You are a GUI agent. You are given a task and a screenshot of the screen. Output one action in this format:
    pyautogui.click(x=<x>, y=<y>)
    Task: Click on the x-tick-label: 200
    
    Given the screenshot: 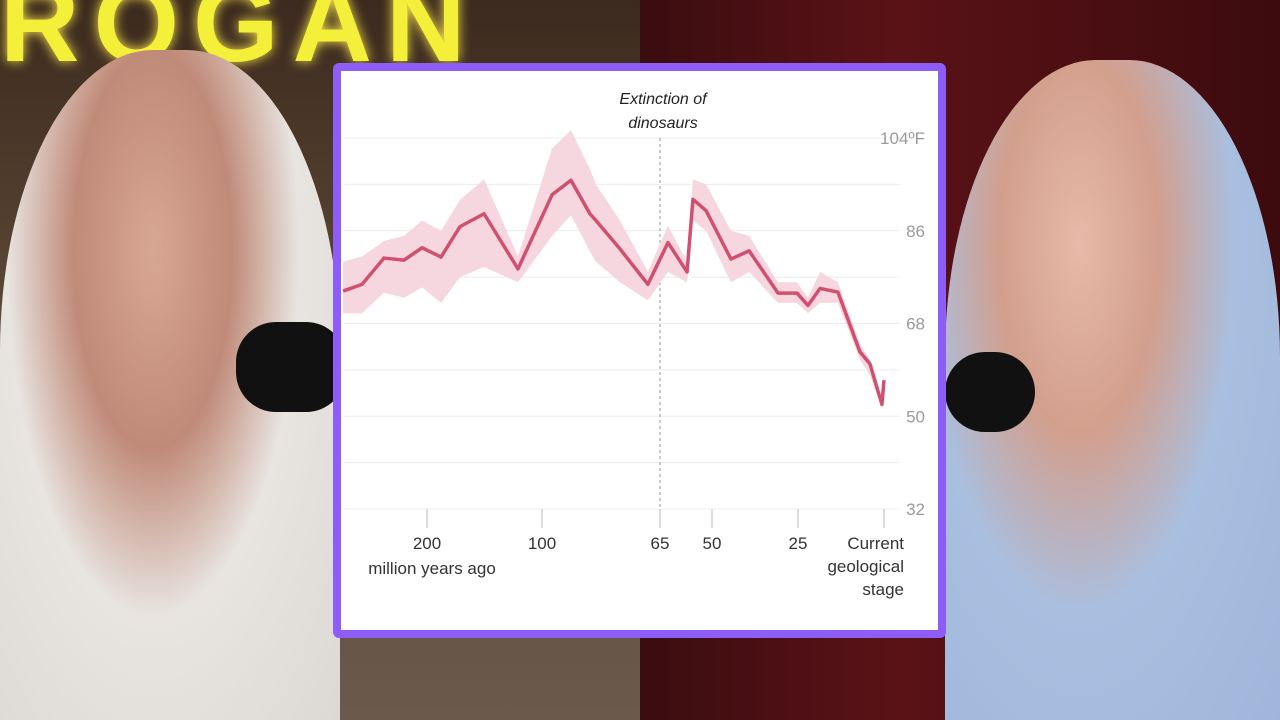 What is the action you would take?
    pyautogui.click(x=427, y=543)
    